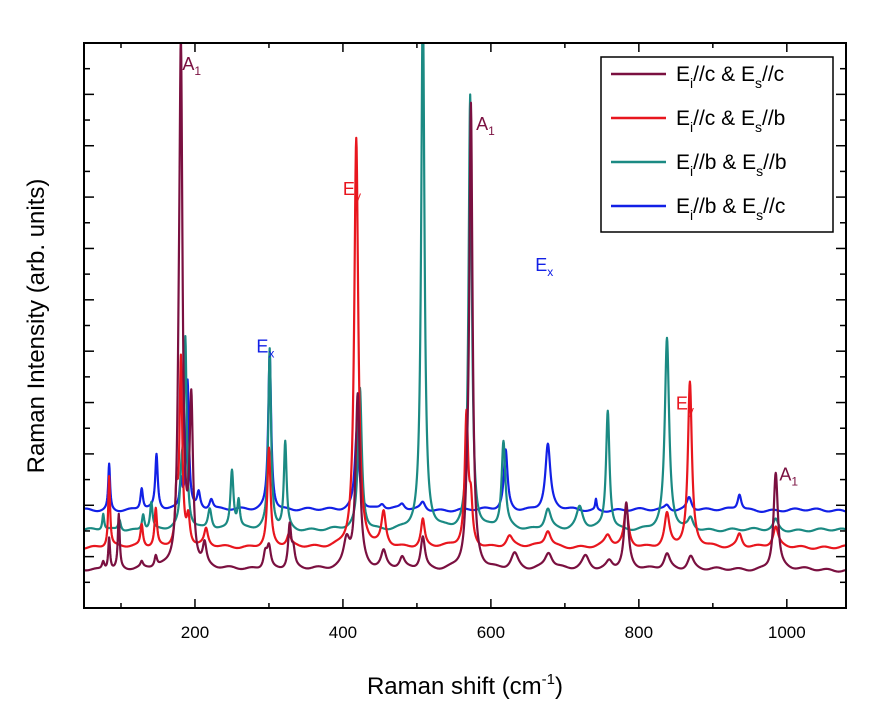 This screenshot has width=884, height=720. Describe the element at coordinates (639, 632) in the screenshot. I see `x-tick-label: 800` at that location.